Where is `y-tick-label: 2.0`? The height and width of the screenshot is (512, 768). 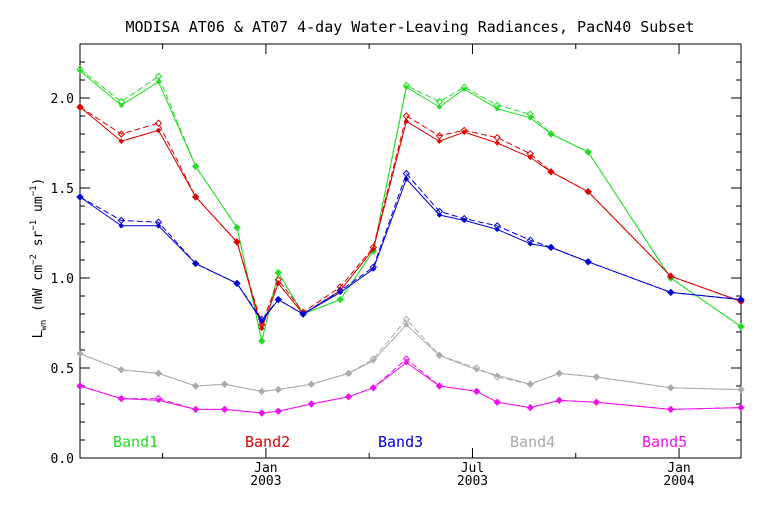
y-tick-label: 2.0 is located at coordinates (62, 99).